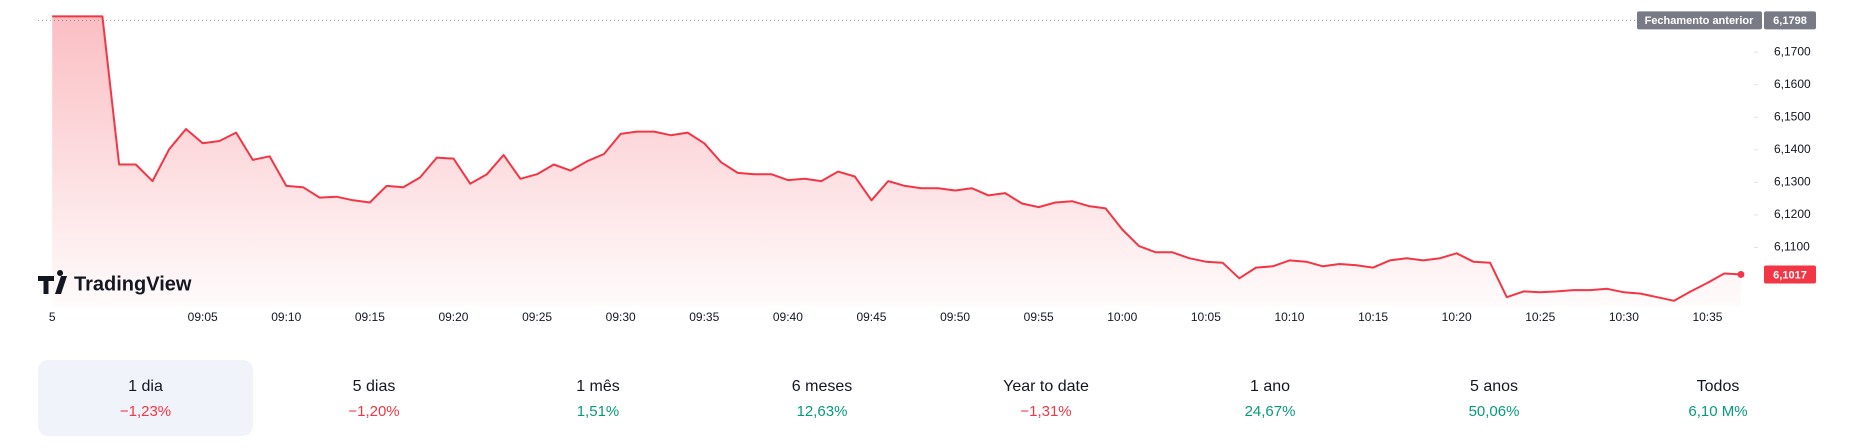 Image resolution: width=1860 pixels, height=448 pixels. Describe the element at coordinates (822, 386) in the screenshot. I see `period-label: 6 meses` at that location.